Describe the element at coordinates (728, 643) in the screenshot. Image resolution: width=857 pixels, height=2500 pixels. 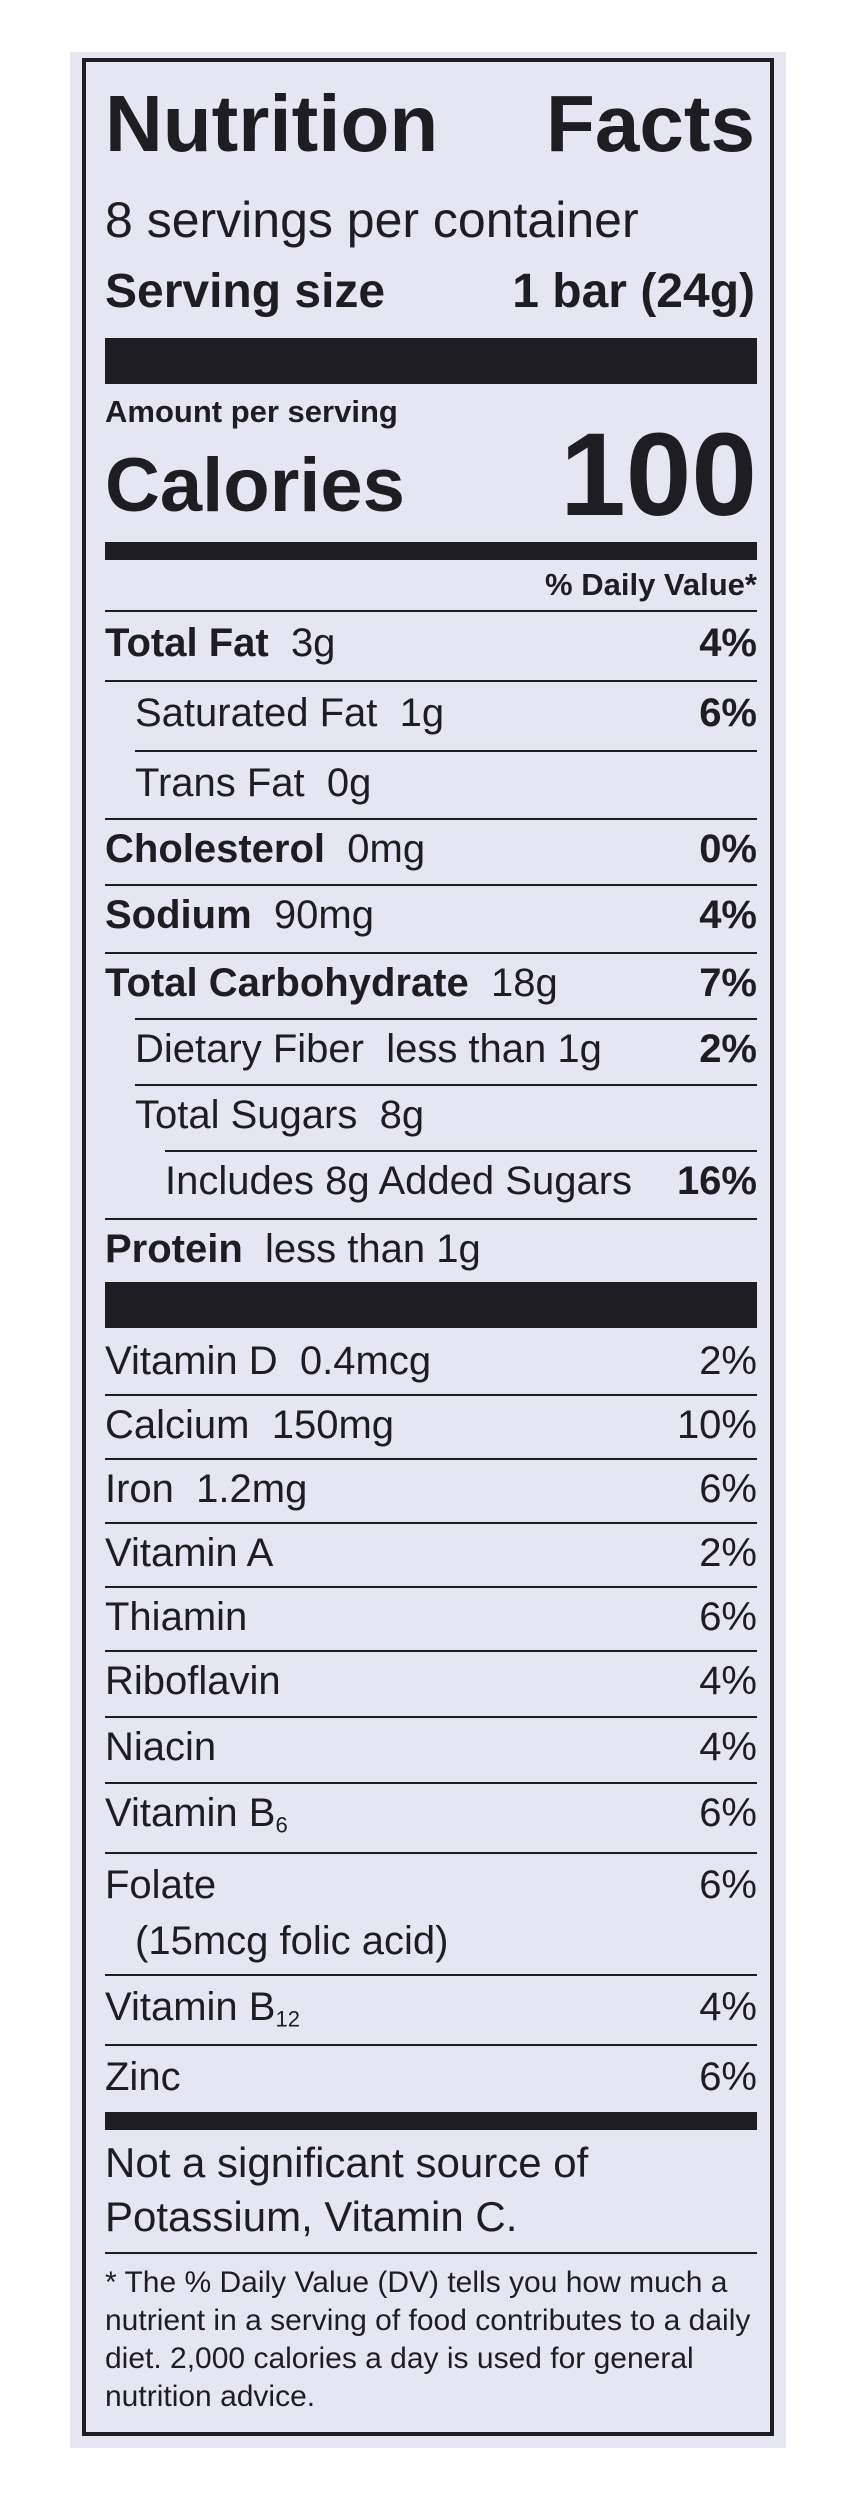
I see `nutrient-dv: 4%` at that location.